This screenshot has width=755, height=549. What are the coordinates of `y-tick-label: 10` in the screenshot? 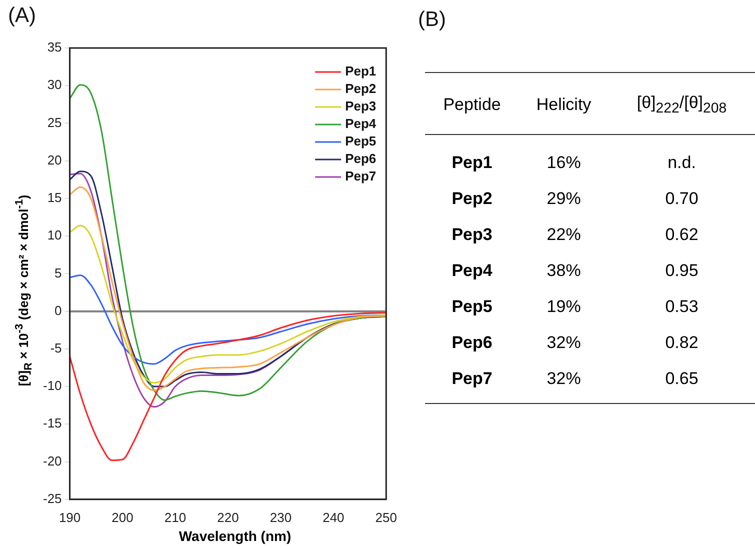 It's located at (54, 235).